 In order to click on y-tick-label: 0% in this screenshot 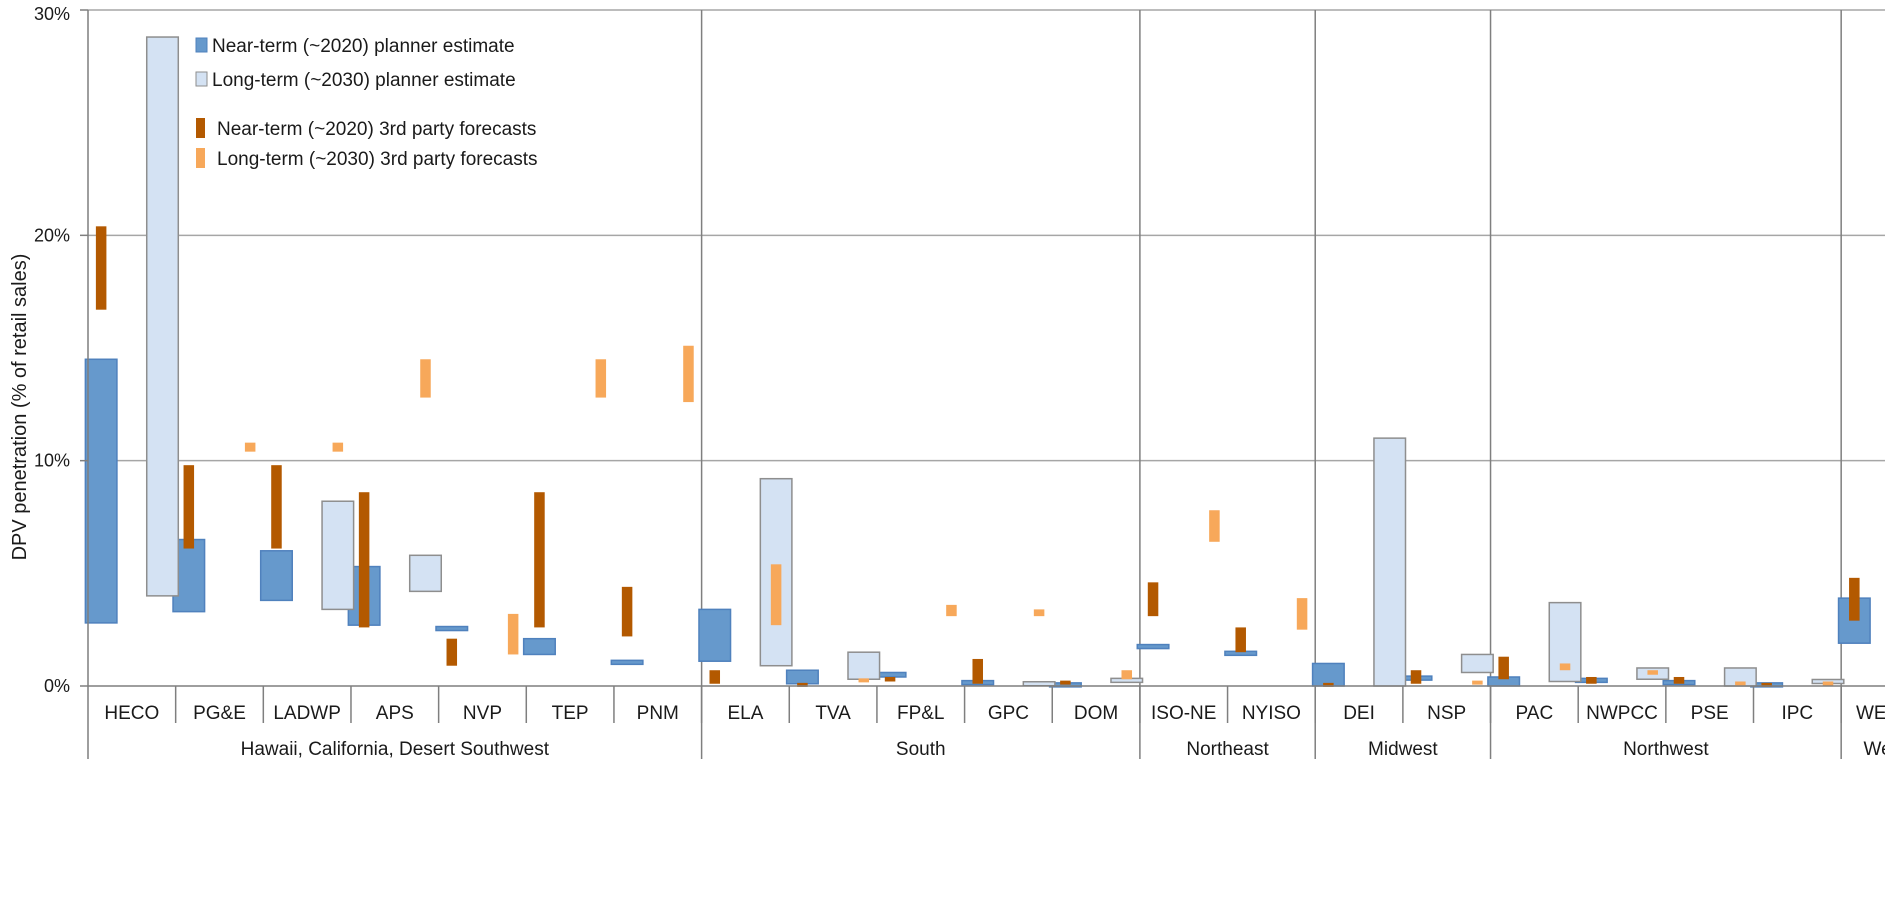, I will do `click(57, 686)`.